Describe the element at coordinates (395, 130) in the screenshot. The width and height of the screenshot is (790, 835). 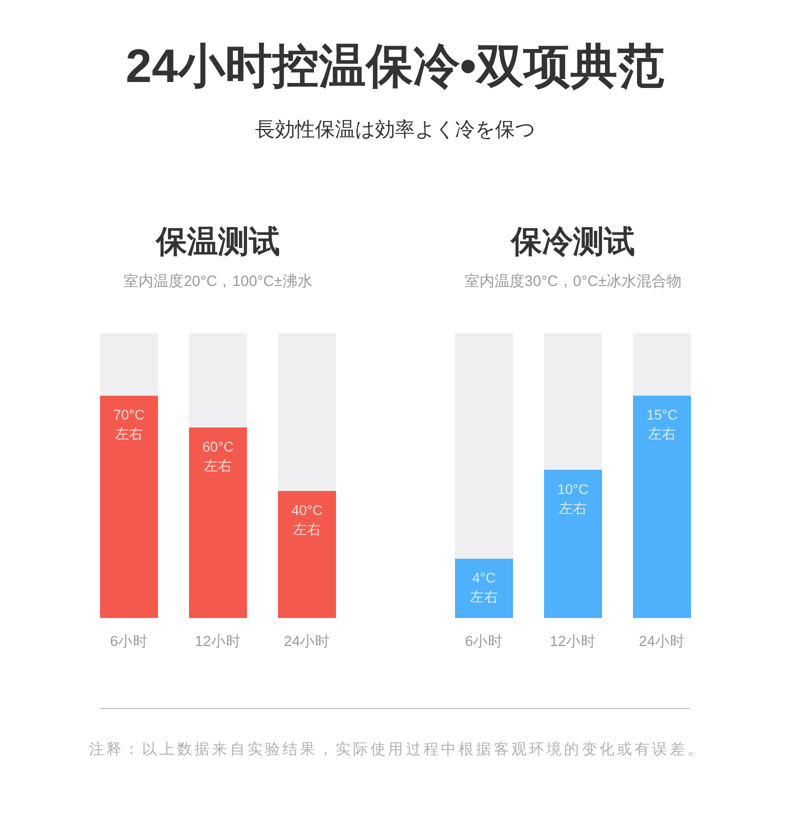
I see `text: 長効性保温は効率よく冷を保つ` at that location.